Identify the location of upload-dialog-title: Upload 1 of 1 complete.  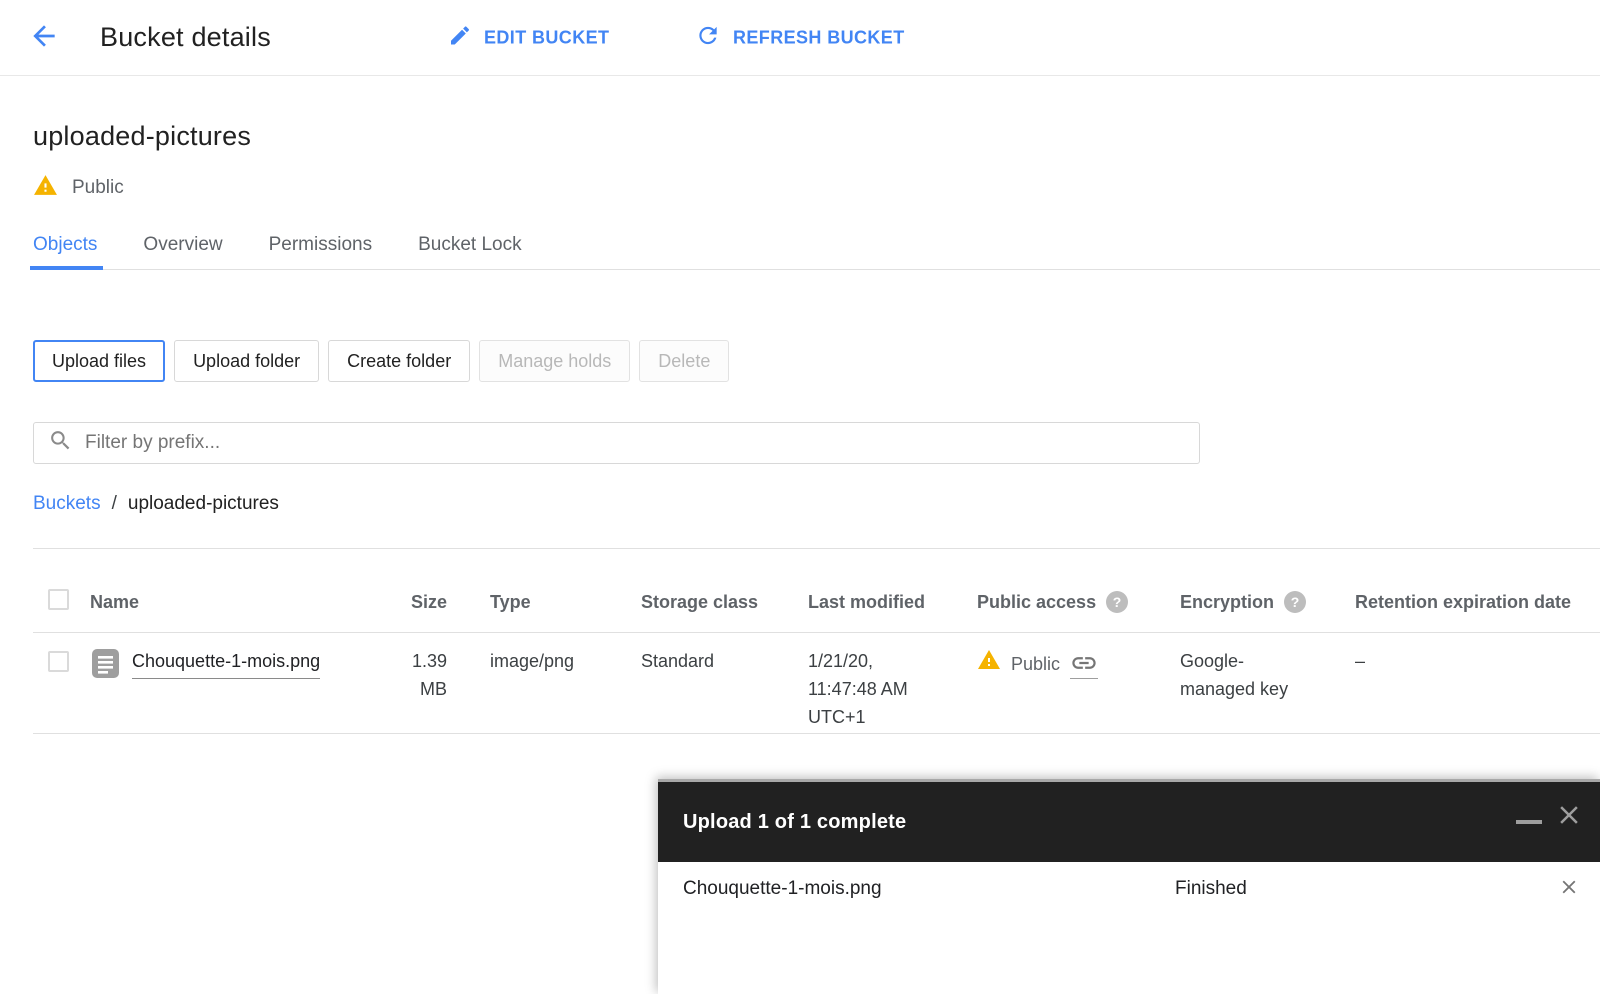
(795, 821).